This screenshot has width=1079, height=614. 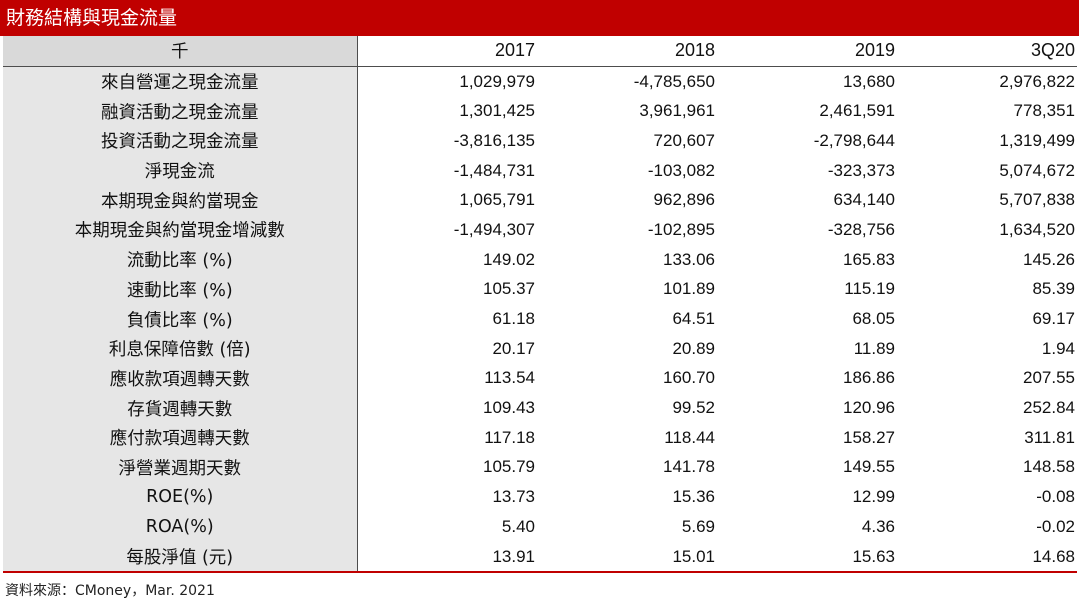 What do you see at coordinates (497, 111) in the screenshot?
I see `table-cell: 1,301,425` at bounding box center [497, 111].